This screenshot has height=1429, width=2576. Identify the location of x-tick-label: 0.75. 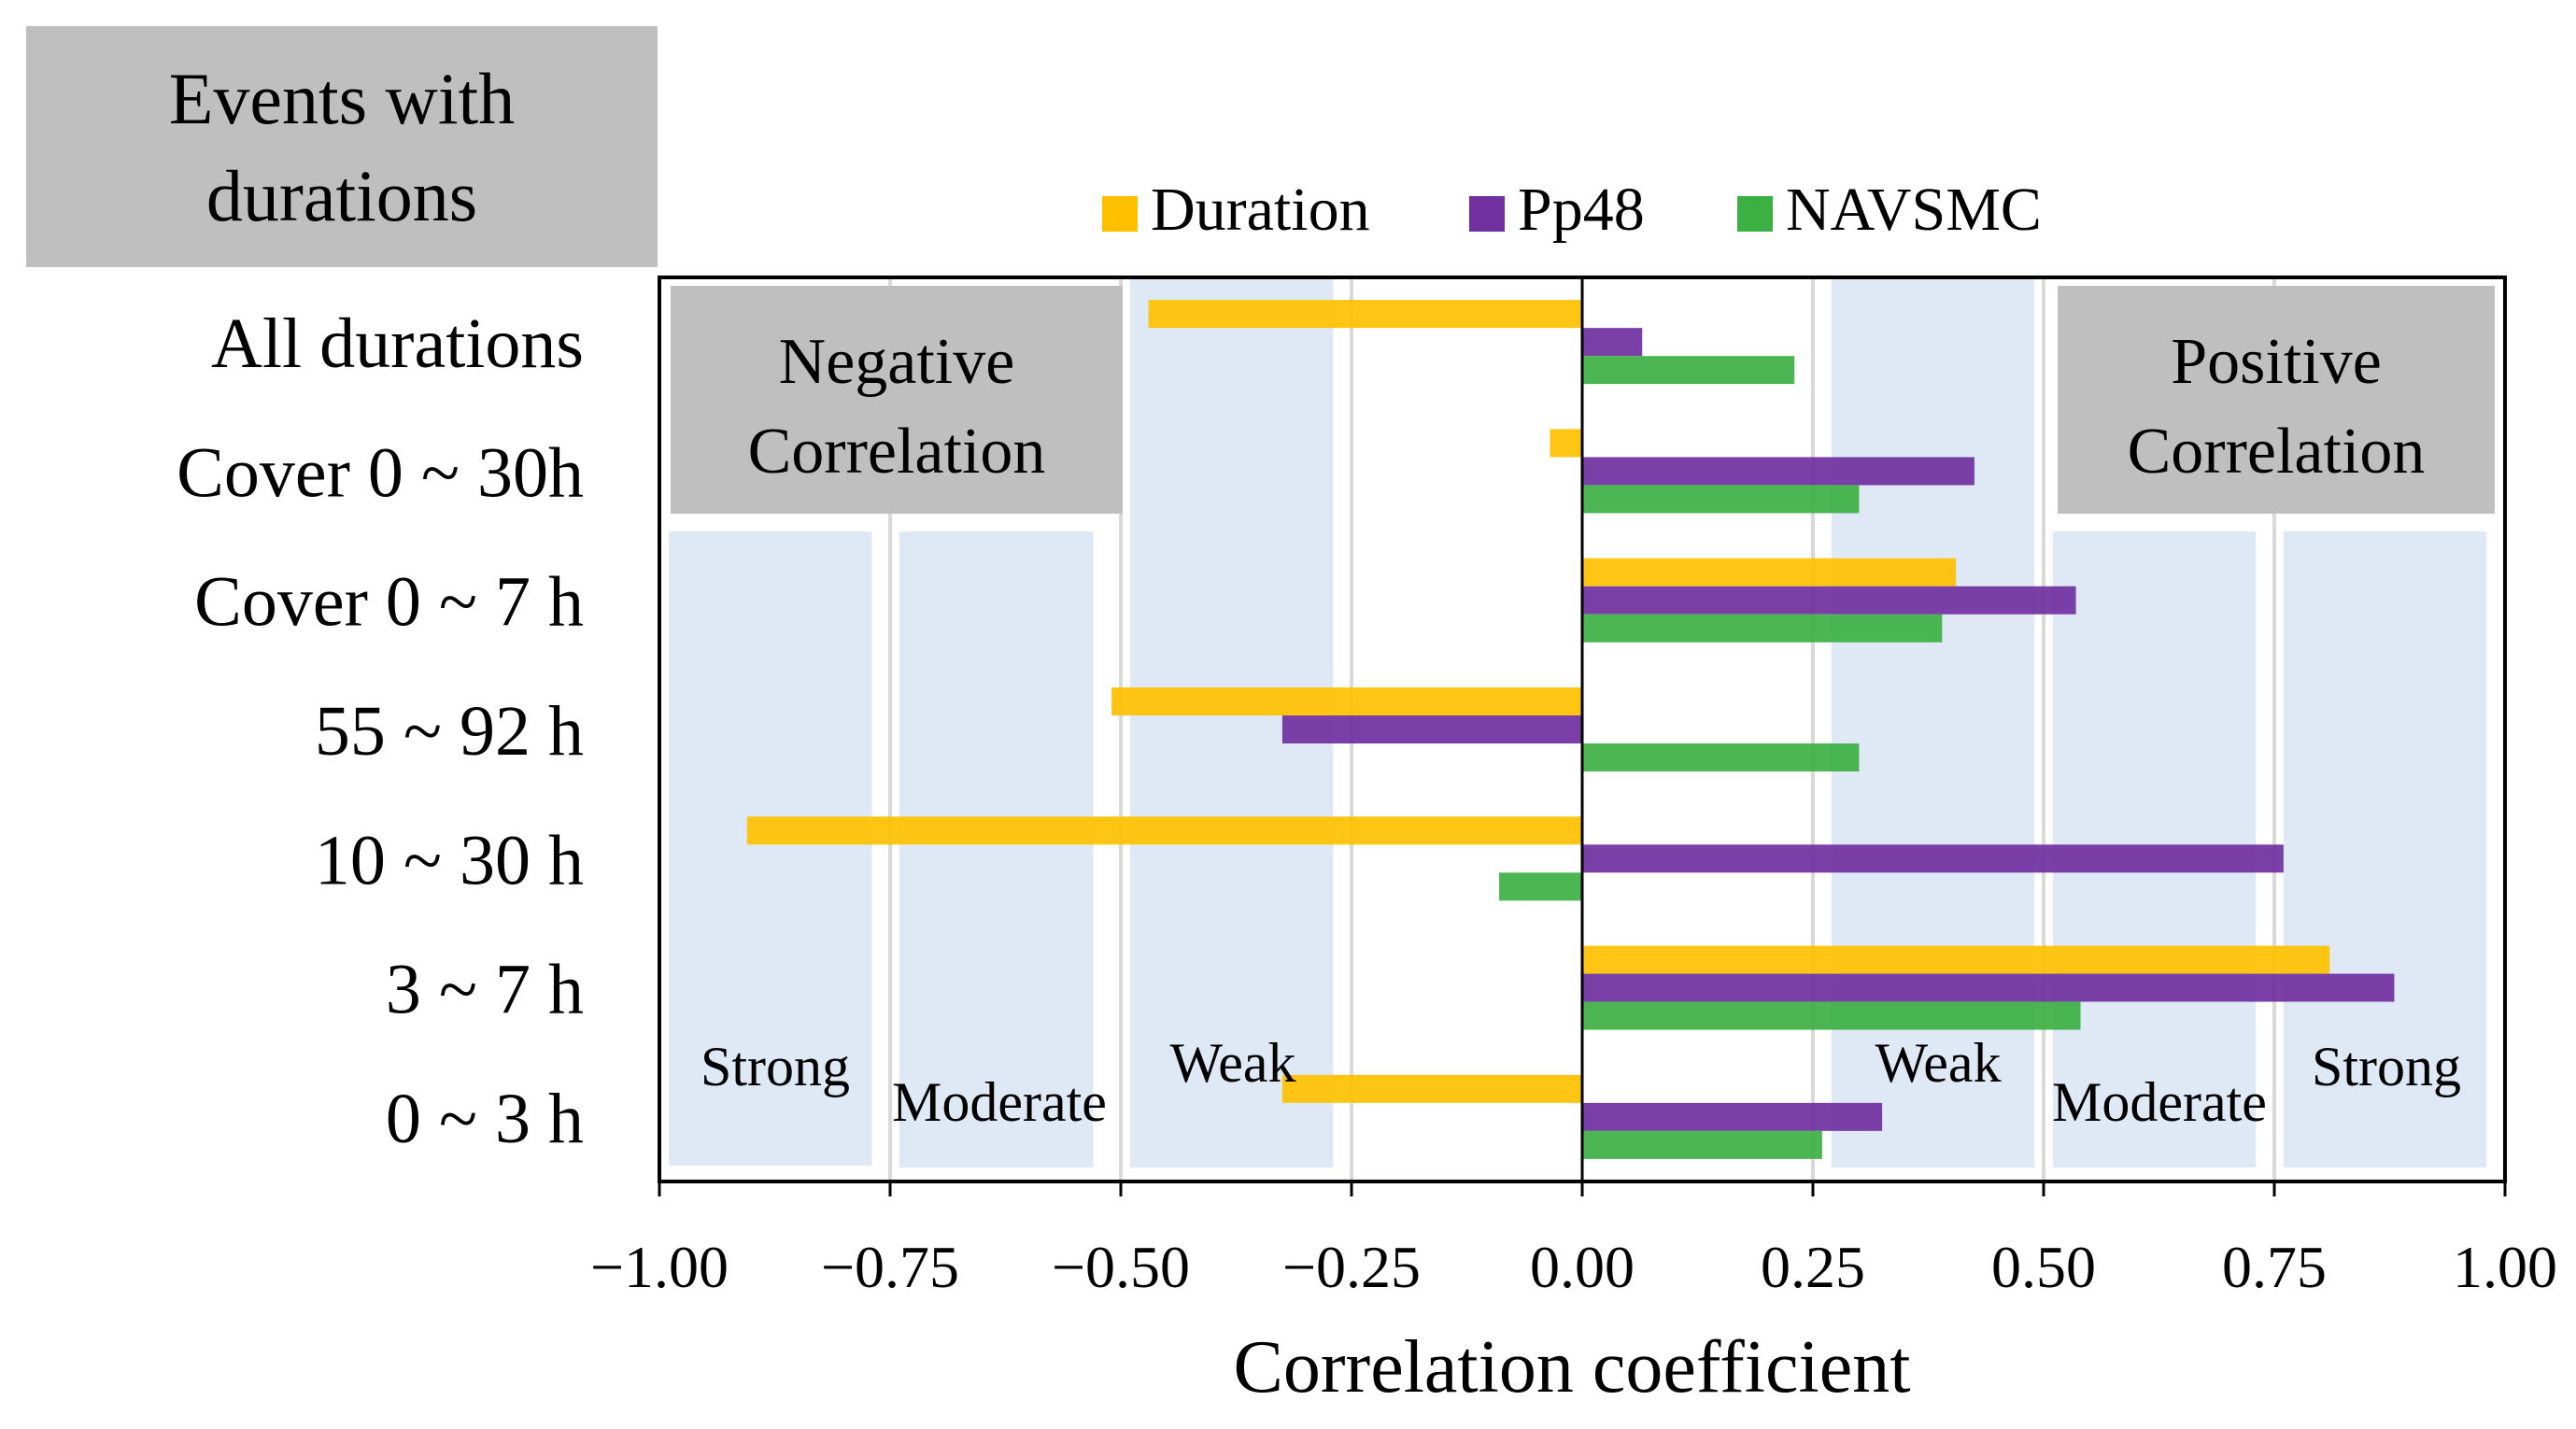
(2274, 1267).